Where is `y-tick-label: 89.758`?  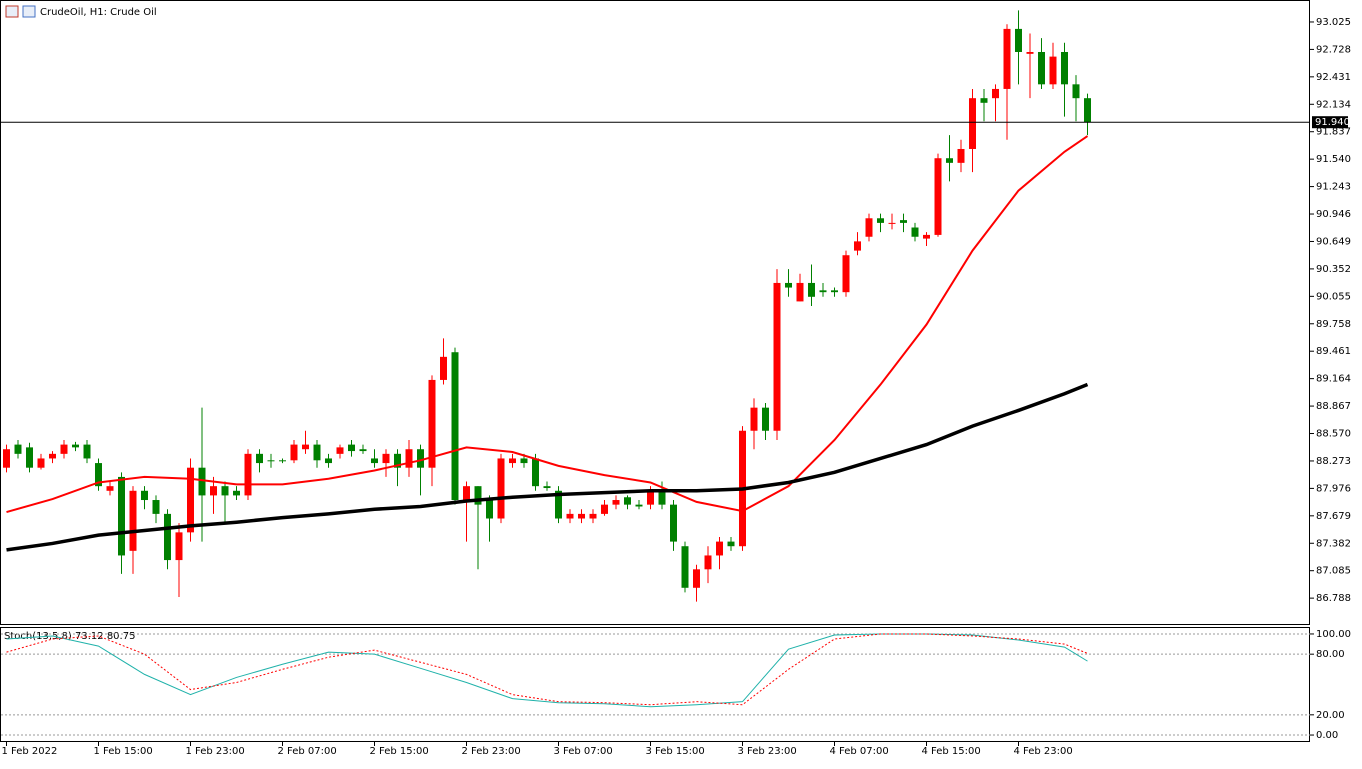
y-tick-label: 89.758 is located at coordinates (1333, 324).